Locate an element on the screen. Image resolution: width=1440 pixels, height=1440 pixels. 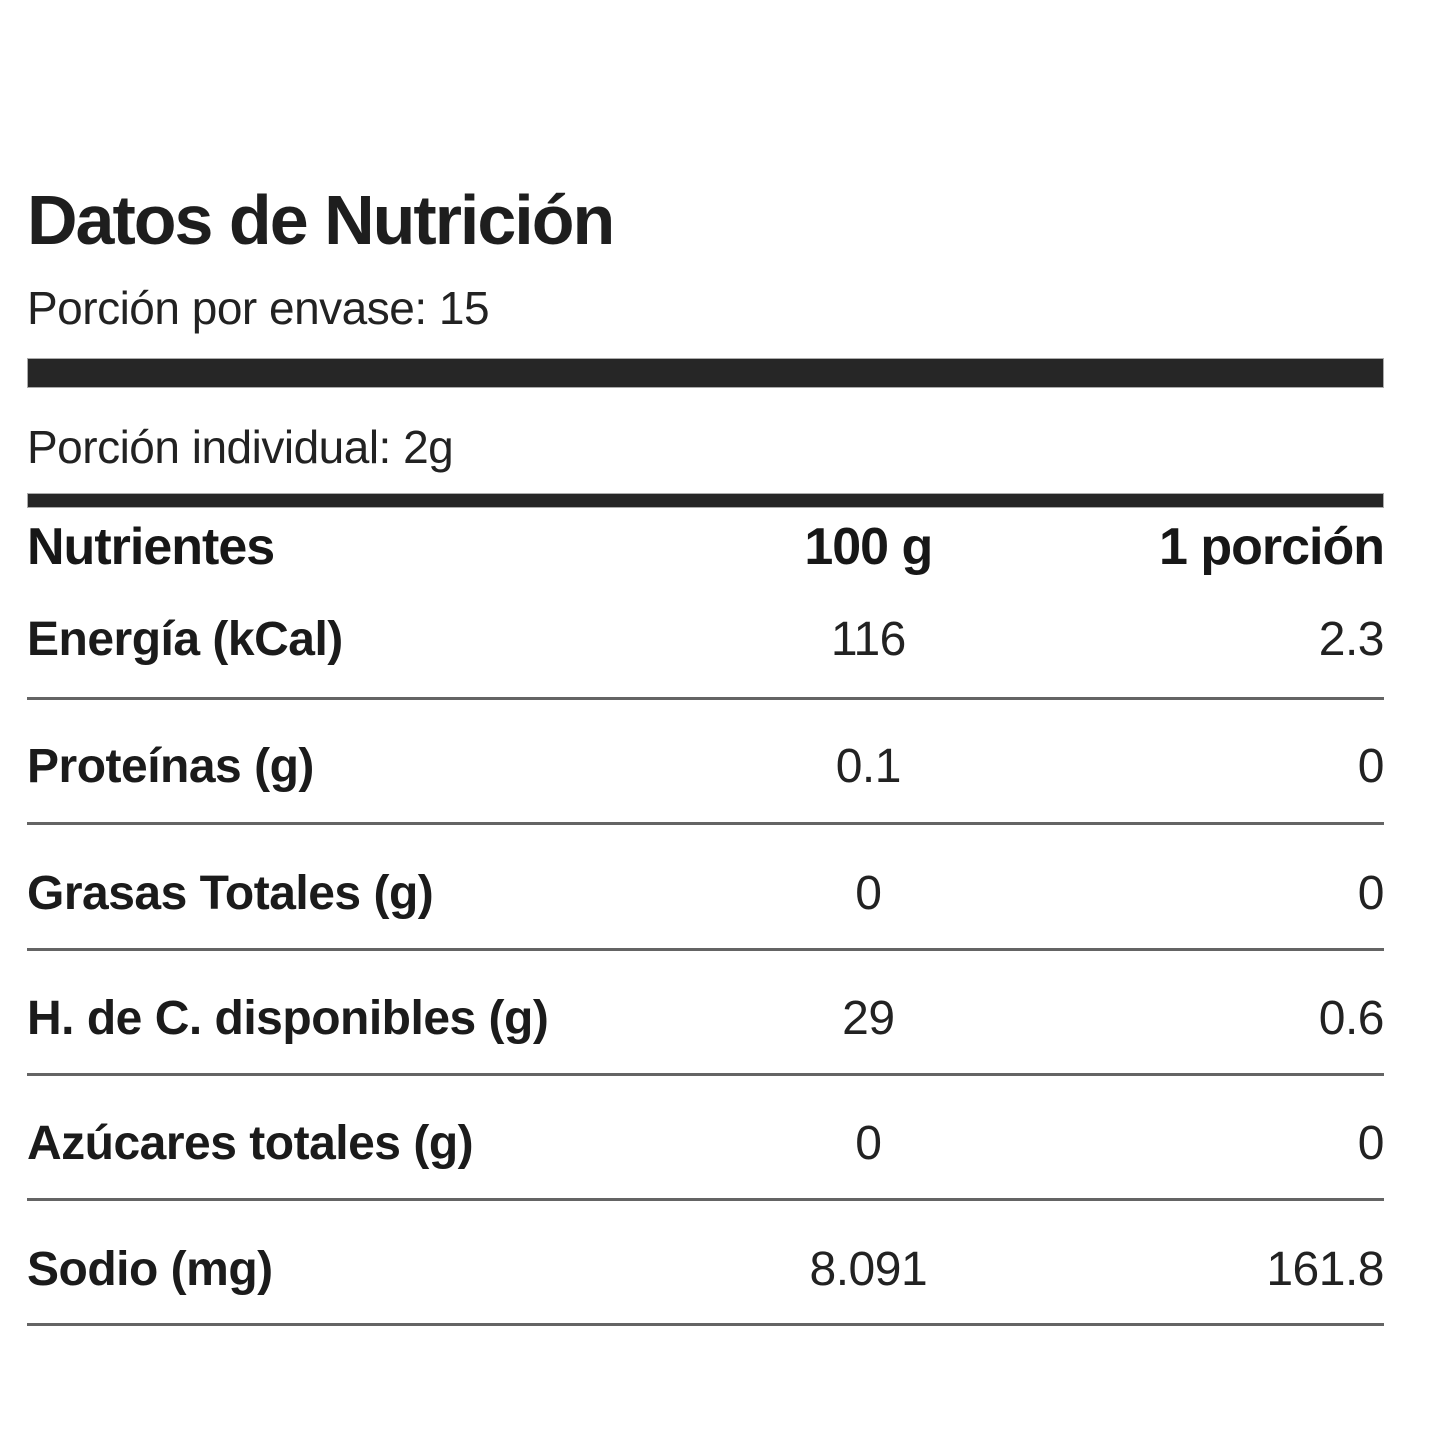
table-header-row: Nutrientes 100 g 1 porción is located at coordinates (706, 547).